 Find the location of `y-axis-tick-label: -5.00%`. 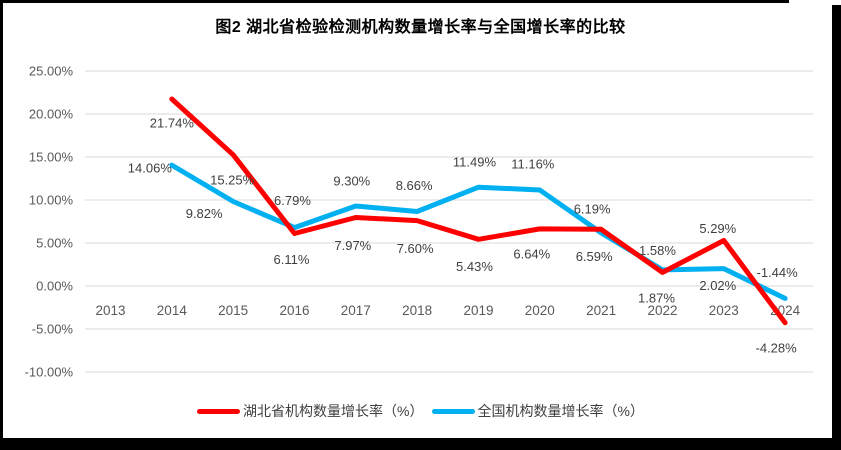

y-axis-tick-label: -5.00% is located at coordinates (53, 329).